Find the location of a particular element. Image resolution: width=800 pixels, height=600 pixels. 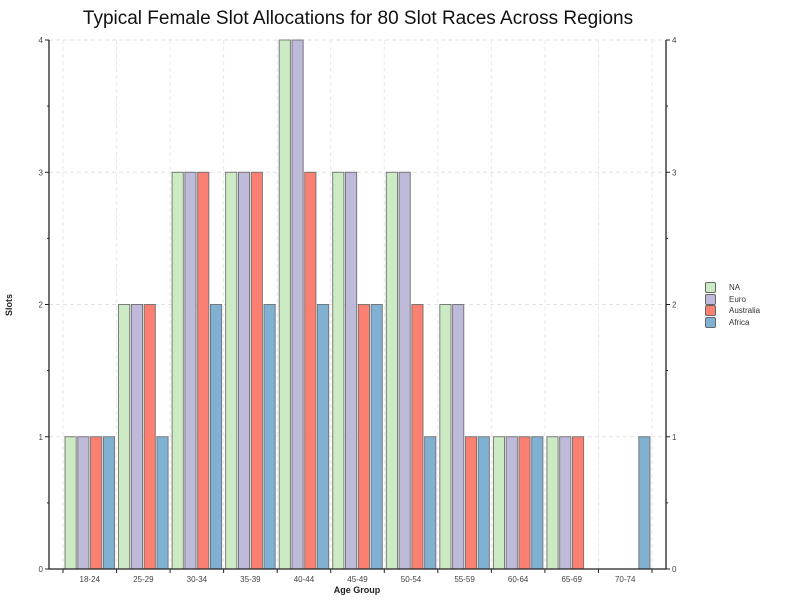

x-tick-label: 70-74 is located at coordinates (625, 579).